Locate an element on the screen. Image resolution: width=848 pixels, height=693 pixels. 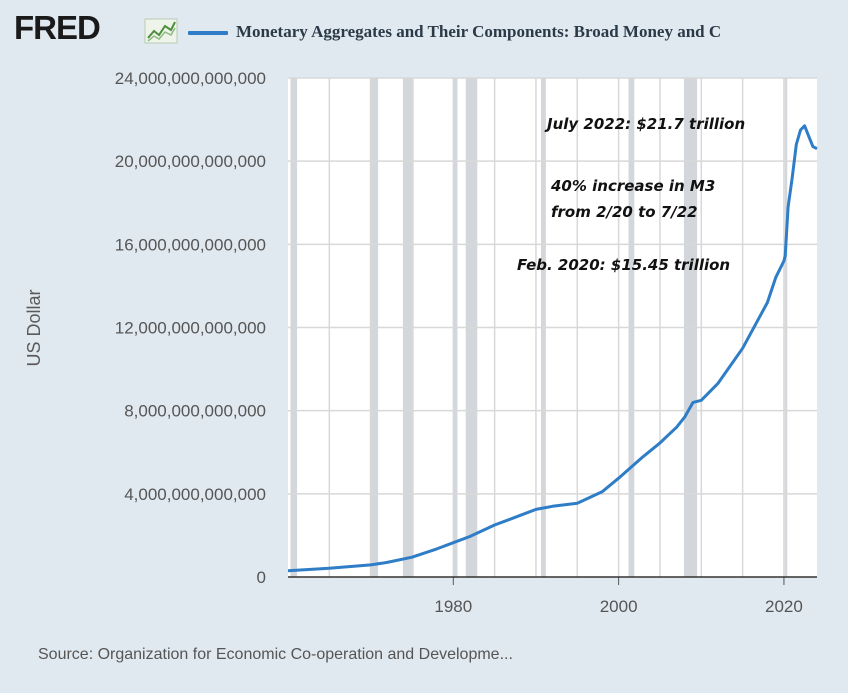
annotation-increase-line1: 40% increase in M3 is located at coordinates (633, 186).